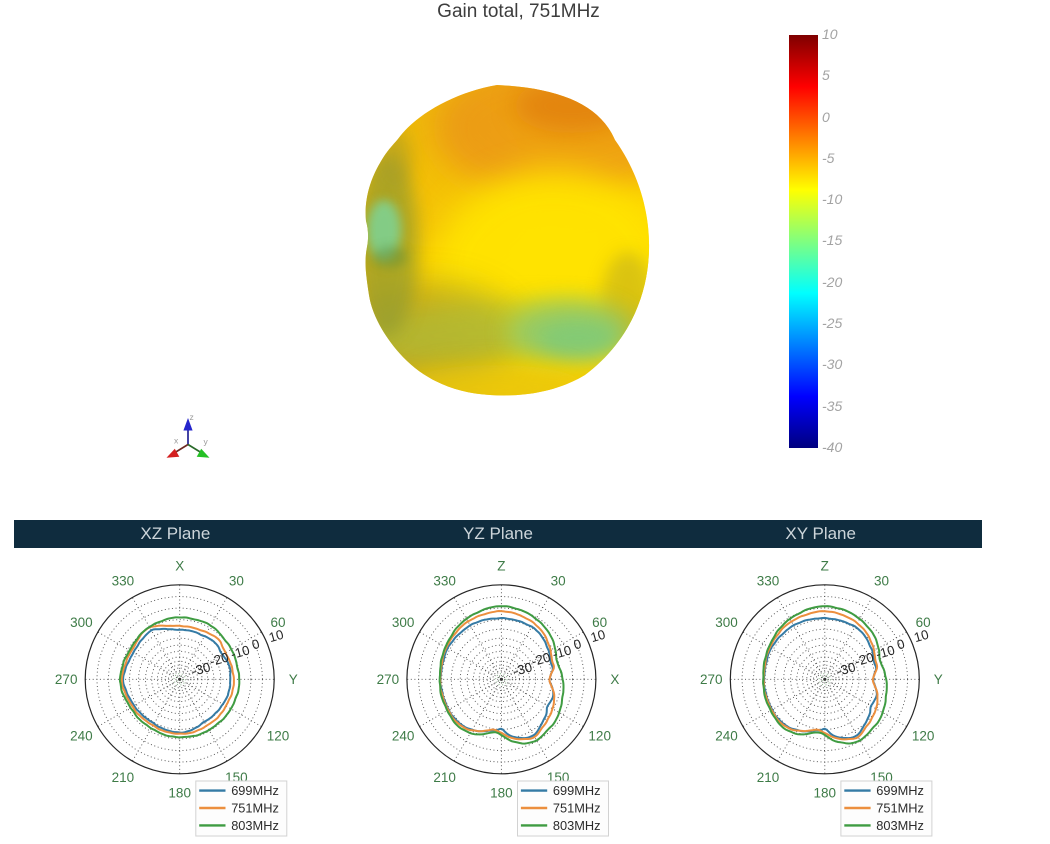 This screenshot has width=1050, height=844. What do you see at coordinates (176, 441) in the screenshot?
I see `svg-text: x` at bounding box center [176, 441].